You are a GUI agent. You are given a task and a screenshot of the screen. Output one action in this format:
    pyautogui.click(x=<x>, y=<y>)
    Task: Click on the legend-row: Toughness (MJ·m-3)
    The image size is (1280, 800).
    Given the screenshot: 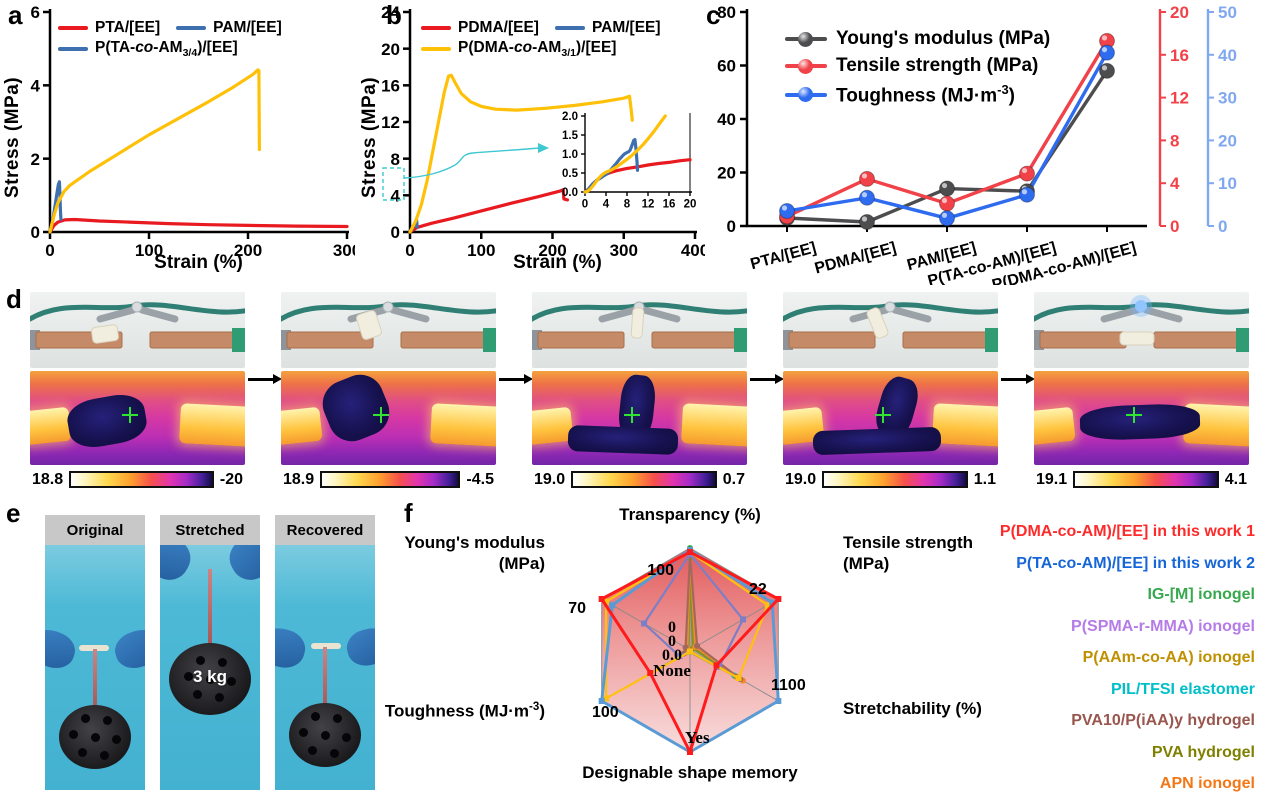 What is the action you would take?
    pyautogui.click(x=917, y=94)
    